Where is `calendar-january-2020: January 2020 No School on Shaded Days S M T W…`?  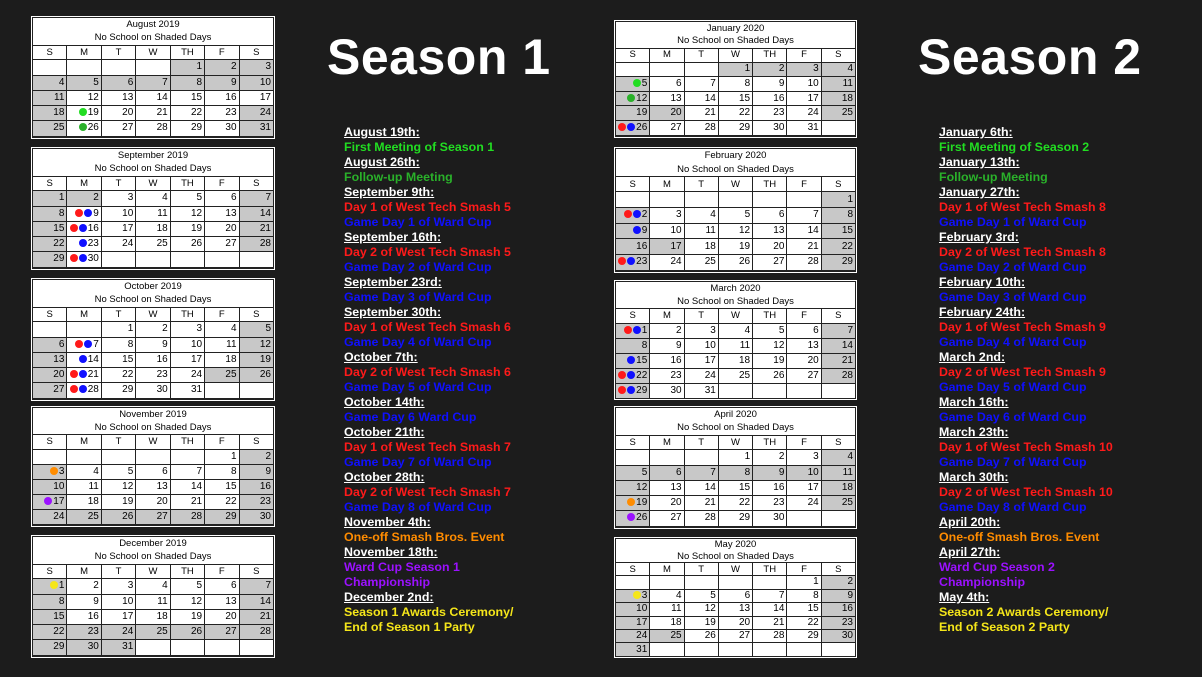
calendar-january-2020: January 2020 No School on Shaded Days S M T W… is located at coordinates (735, 79).